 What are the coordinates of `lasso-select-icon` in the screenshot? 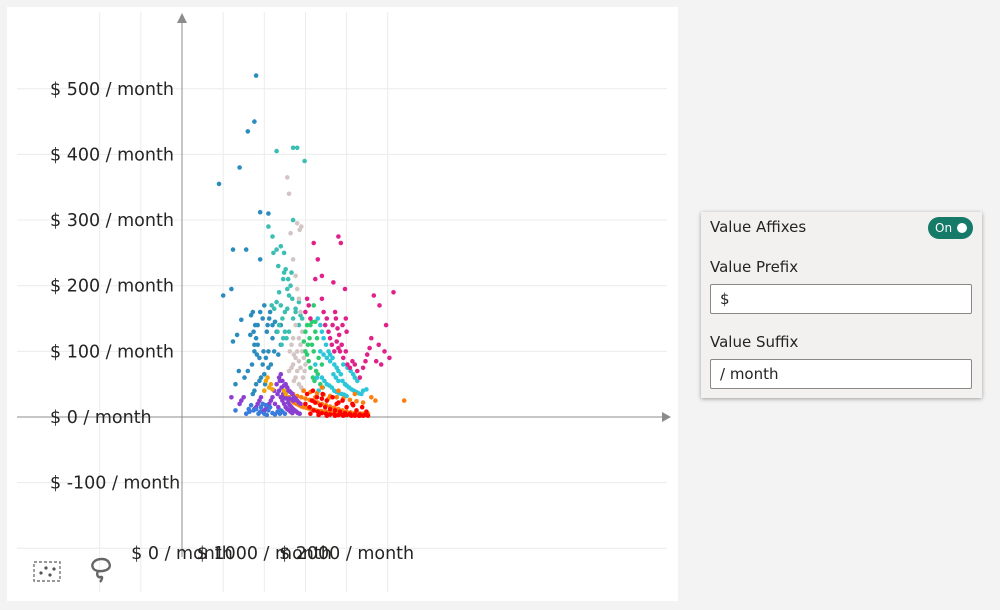 It's located at (102, 570).